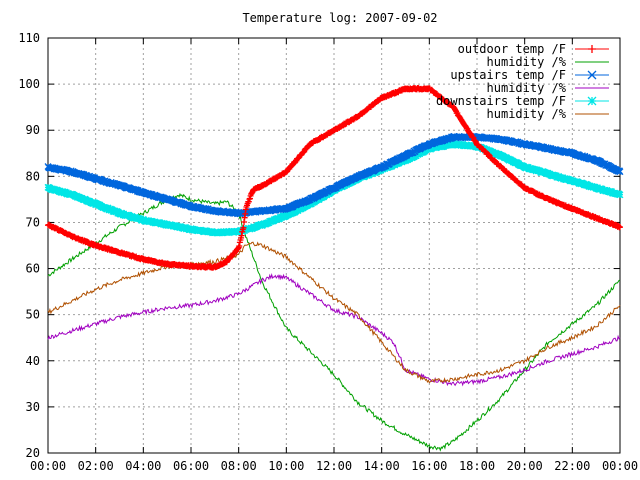  Describe the element at coordinates (512, 49) in the screenshot. I see `legend-label: outdoor temp /F` at that location.